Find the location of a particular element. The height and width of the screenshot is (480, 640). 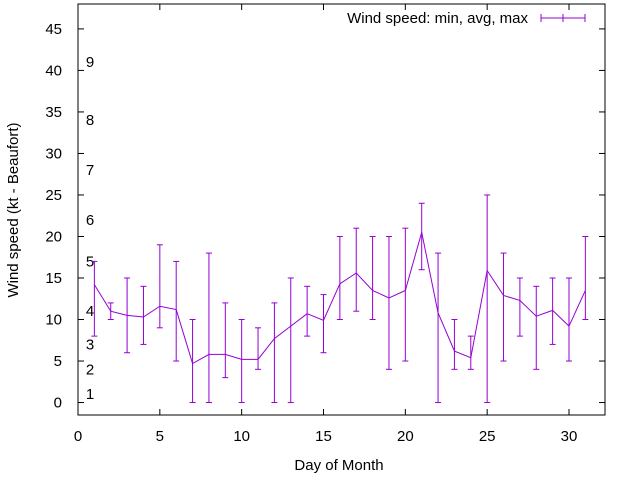

x-tick-label: 30 is located at coordinates (569, 436).